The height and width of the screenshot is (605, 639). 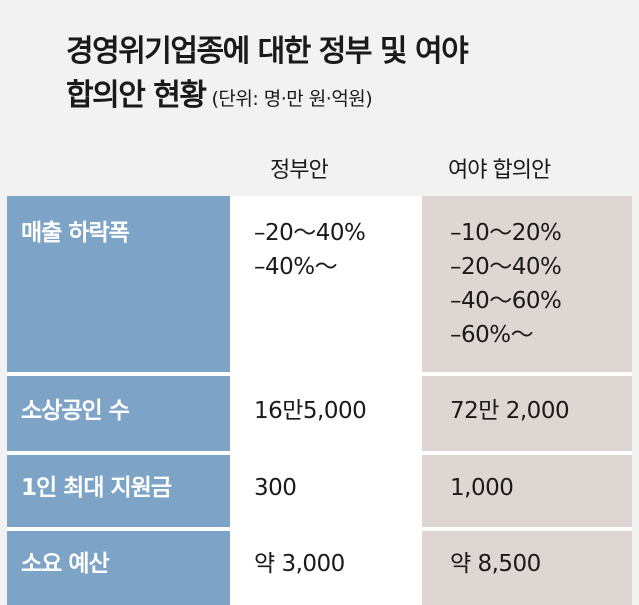 I want to click on gov-value: 약 3,000, so click(x=326, y=568).